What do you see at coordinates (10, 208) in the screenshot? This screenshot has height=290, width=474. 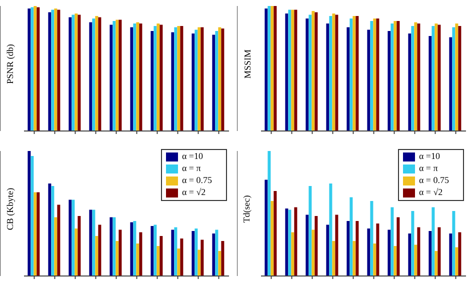 I see `y-axis-title: CB (Kbyte)` at bounding box center [10, 208].